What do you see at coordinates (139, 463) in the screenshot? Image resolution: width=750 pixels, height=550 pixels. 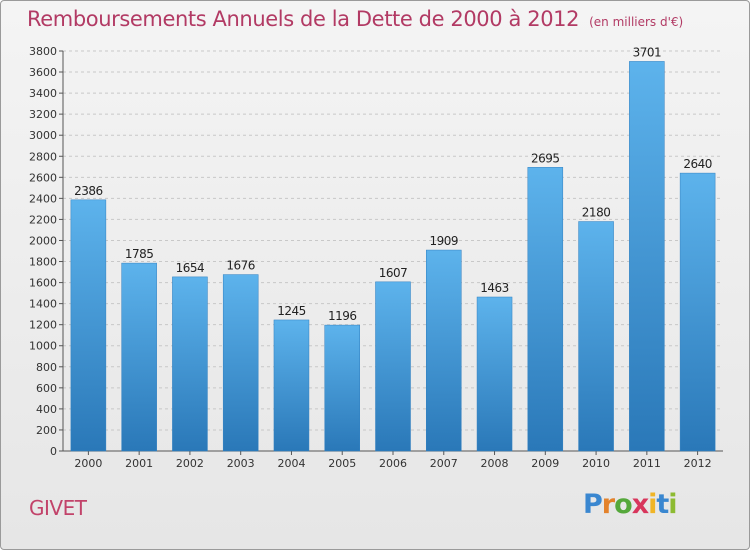 I see `x-tick-label-2001: 2001` at bounding box center [139, 463].